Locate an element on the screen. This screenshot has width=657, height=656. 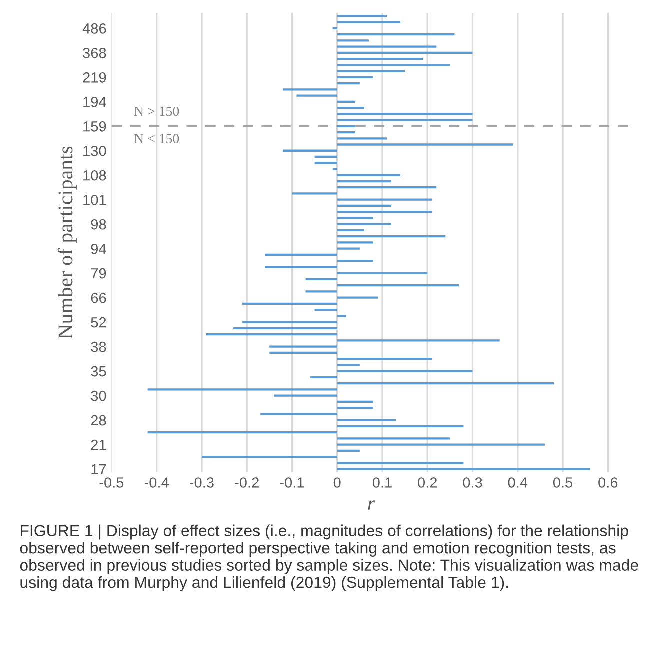
x-axis-title: r is located at coordinates (372, 505).